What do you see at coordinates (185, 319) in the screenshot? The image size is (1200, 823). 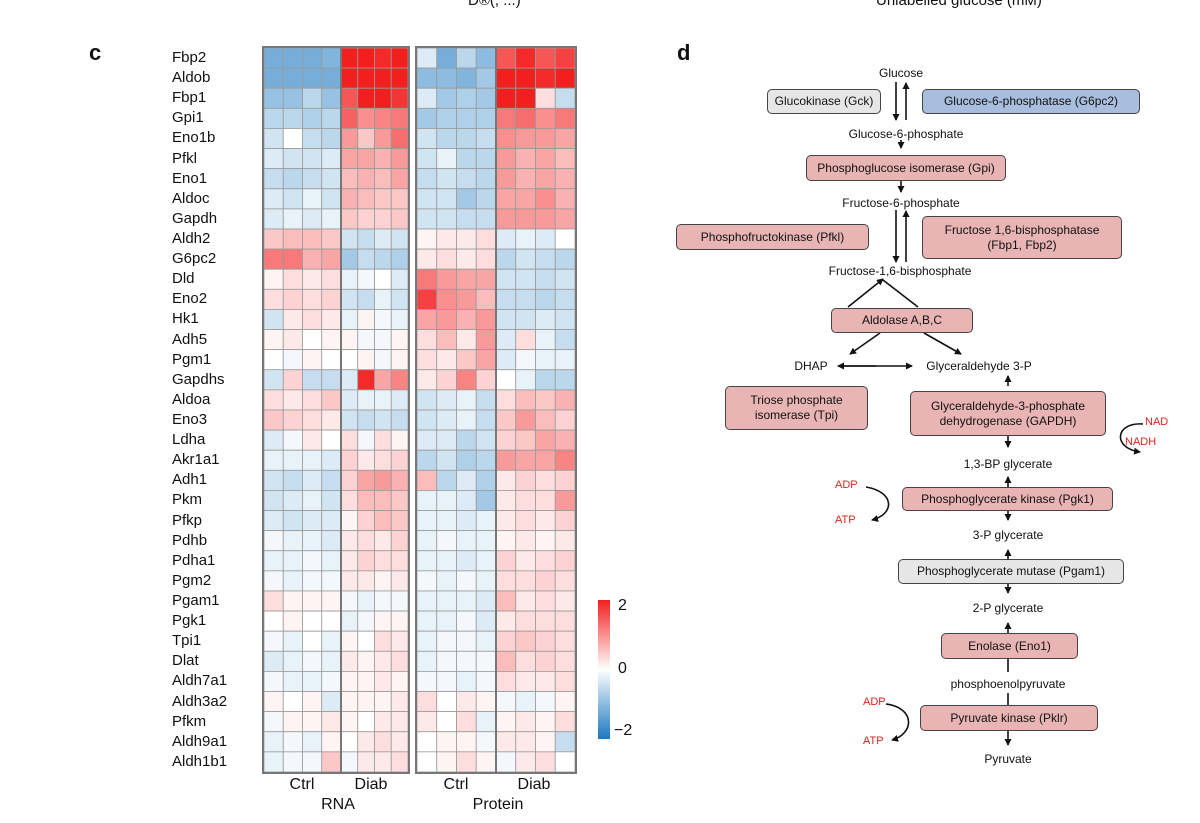 I see `gene-label: Hk1` at bounding box center [185, 319].